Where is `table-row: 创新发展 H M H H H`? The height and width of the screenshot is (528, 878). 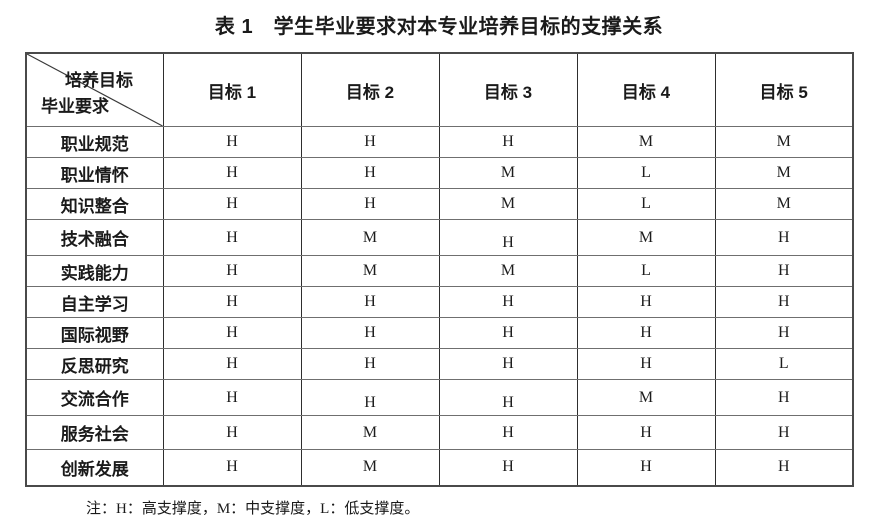 table-row: 创新发展 H M H H H is located at coordinates (439, 467).